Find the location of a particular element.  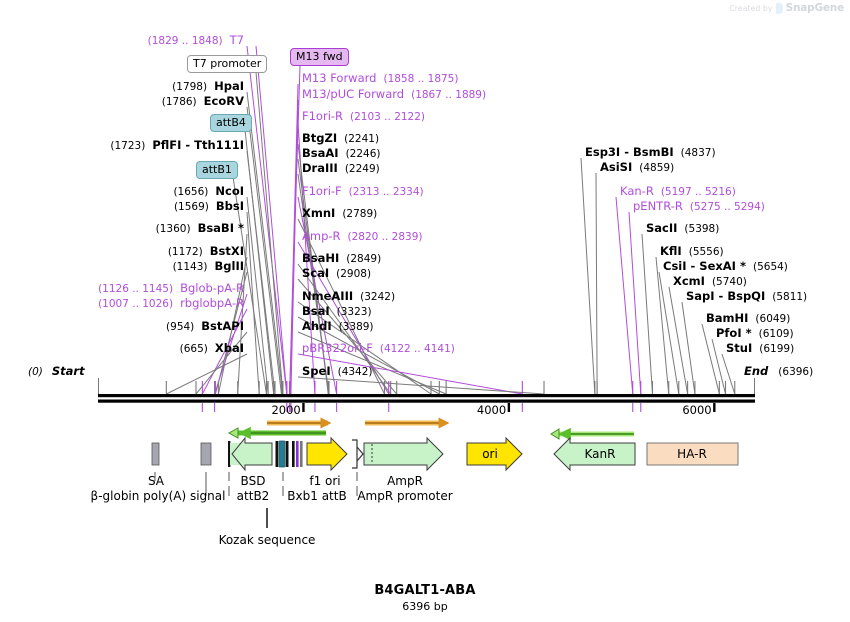

label-position-nmeaiii: (3242) is located at coordinates (378, 297).